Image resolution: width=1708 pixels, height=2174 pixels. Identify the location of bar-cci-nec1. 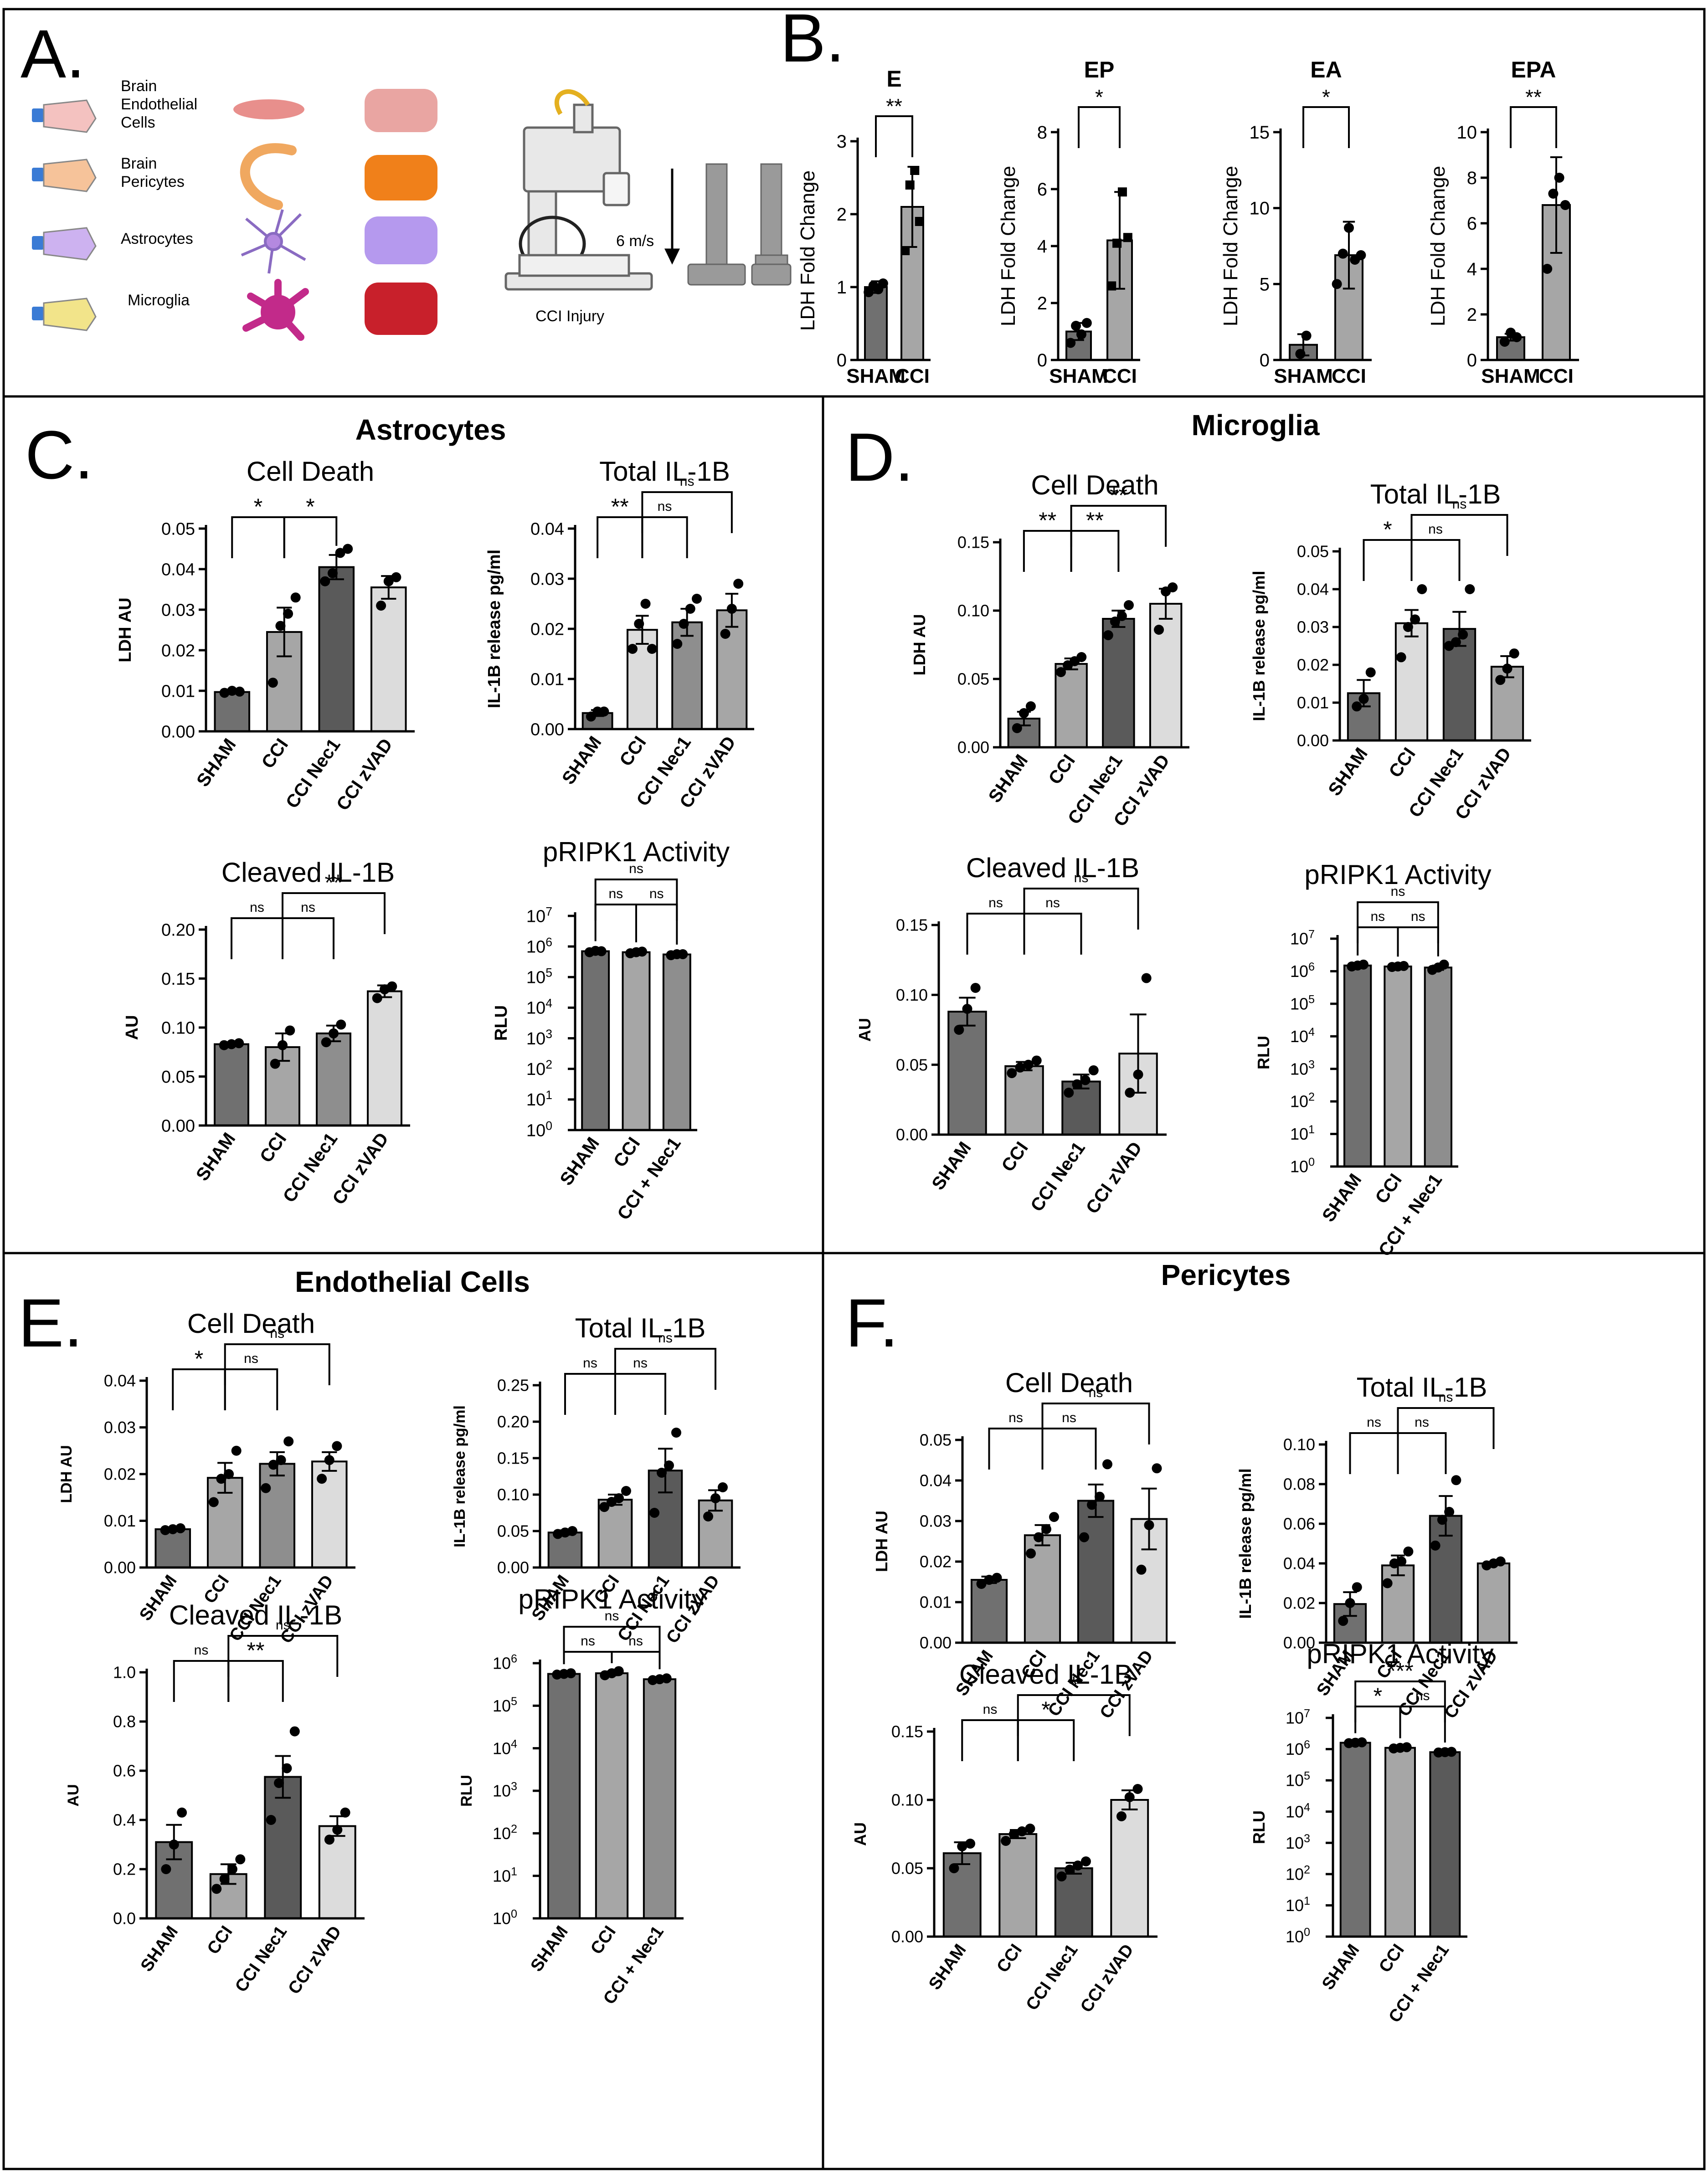
(277, 1515).